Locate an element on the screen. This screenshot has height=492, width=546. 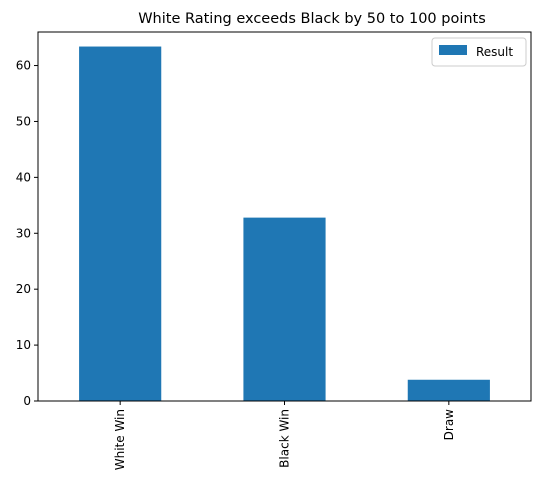
x-tick-label: Draw is located at coordinates (449, 425).